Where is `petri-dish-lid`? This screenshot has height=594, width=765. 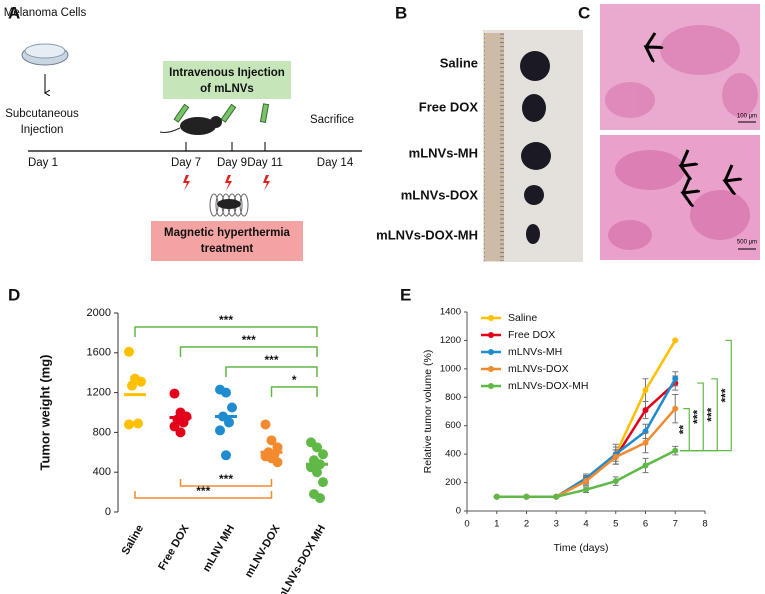
petri-dish-lid is located at coordinates (45, 51).